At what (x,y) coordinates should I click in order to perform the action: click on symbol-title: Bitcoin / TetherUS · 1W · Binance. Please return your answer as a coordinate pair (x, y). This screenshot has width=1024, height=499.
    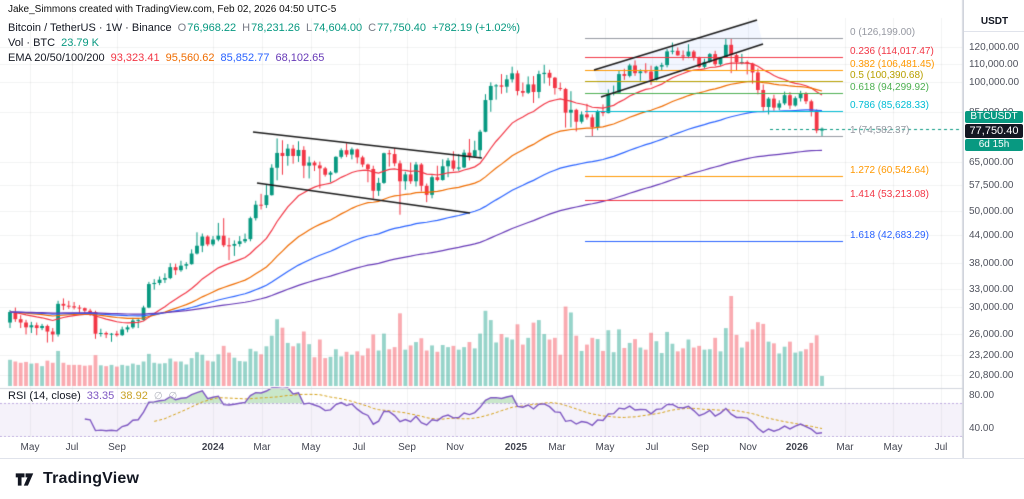
    Looking at the image, I should click on (90, 28).